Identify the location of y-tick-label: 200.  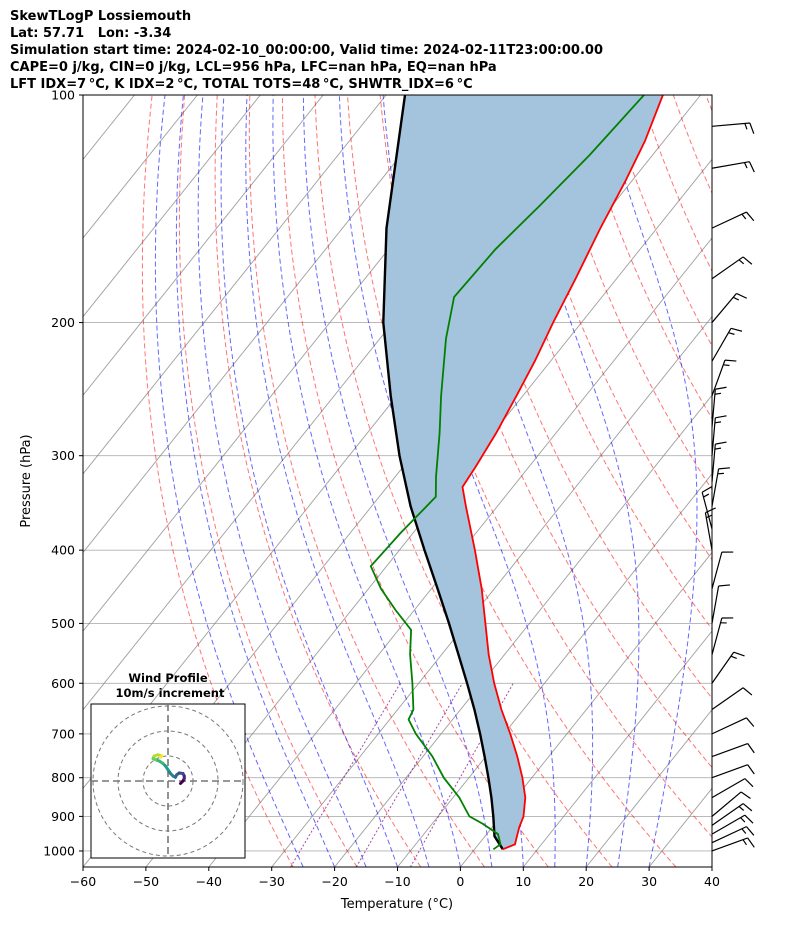
(63, 322).